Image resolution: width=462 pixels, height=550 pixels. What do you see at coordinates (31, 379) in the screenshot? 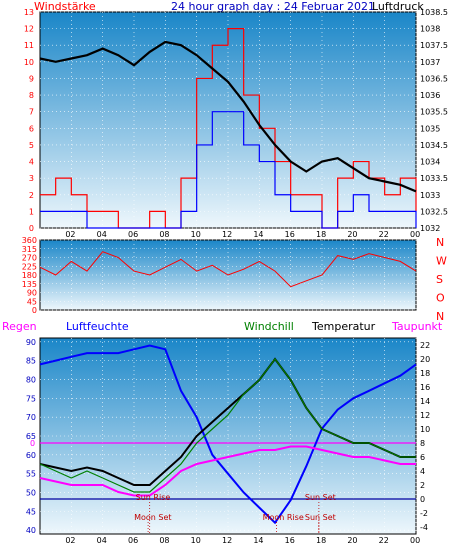
I see `humidity-tick-label: 80` at bounding box center [31, 379].